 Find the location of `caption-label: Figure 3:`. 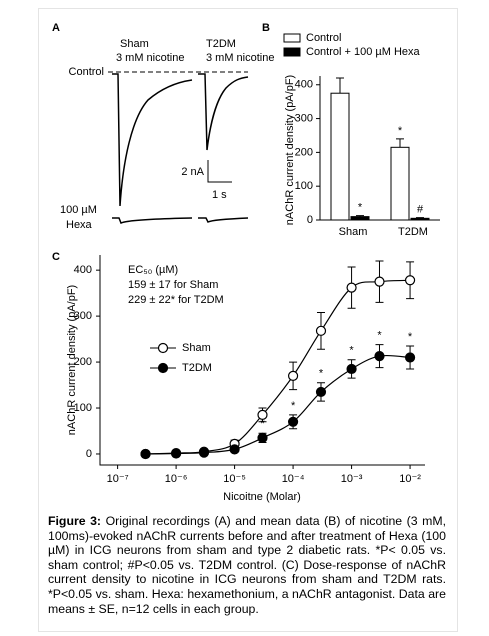

caption-label: Figure 3: is located at coordinates (75, 521).